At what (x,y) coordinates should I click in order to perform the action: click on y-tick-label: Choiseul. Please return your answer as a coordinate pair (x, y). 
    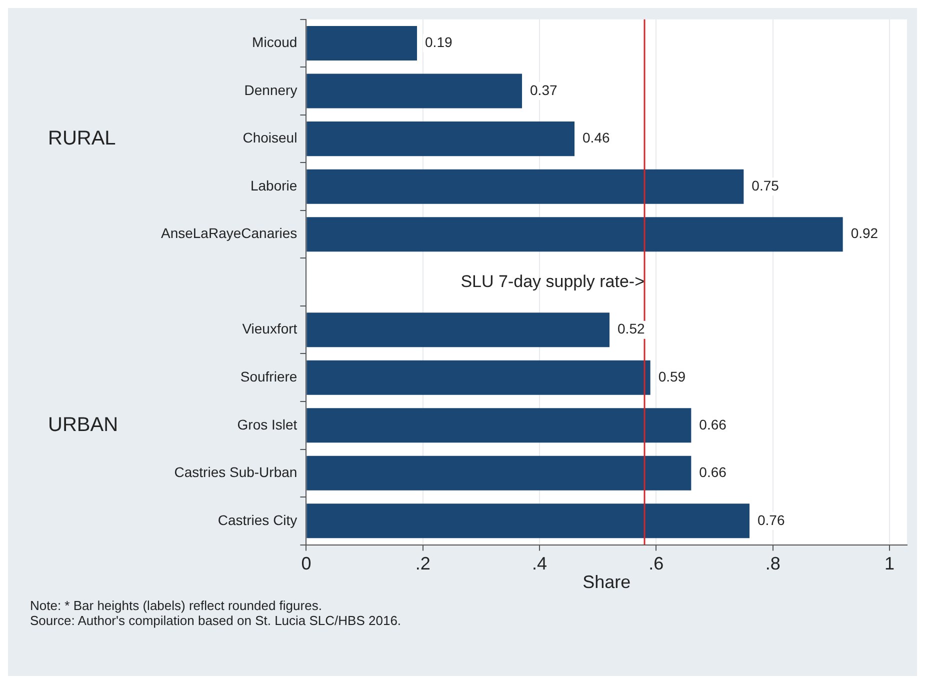
    Looking at the image, I should click on (270, 138).